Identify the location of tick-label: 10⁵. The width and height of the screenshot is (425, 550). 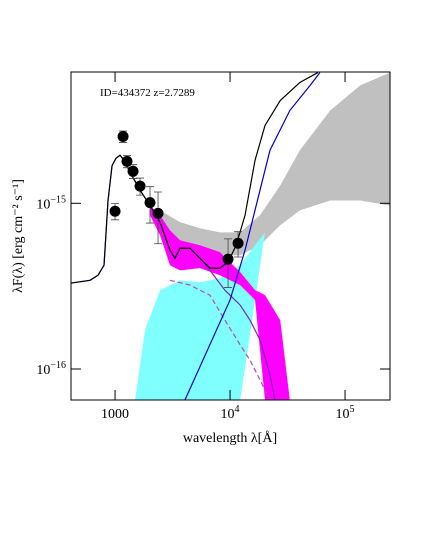
(345, 413).